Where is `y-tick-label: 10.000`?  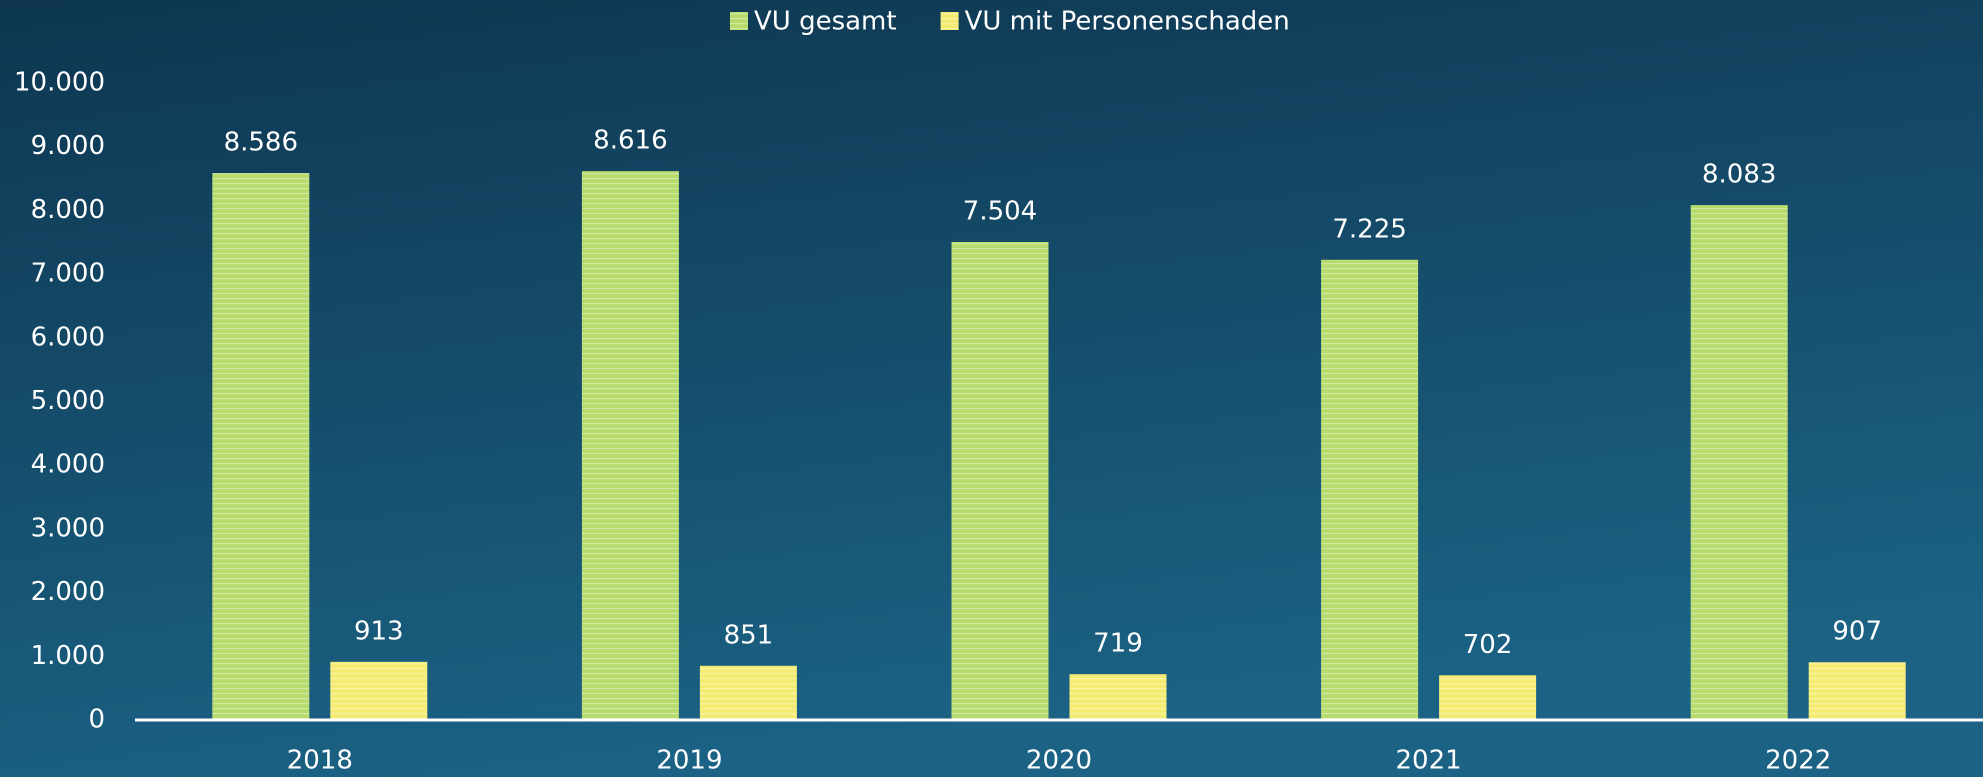
y-tick-label: 10.000 is located at coordinates (59, 83).